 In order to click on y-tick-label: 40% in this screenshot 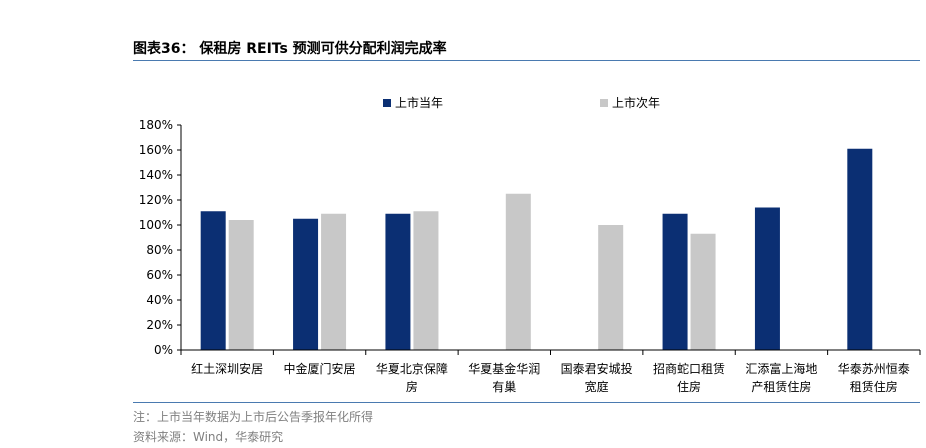, I will do `click(159, 300)`.